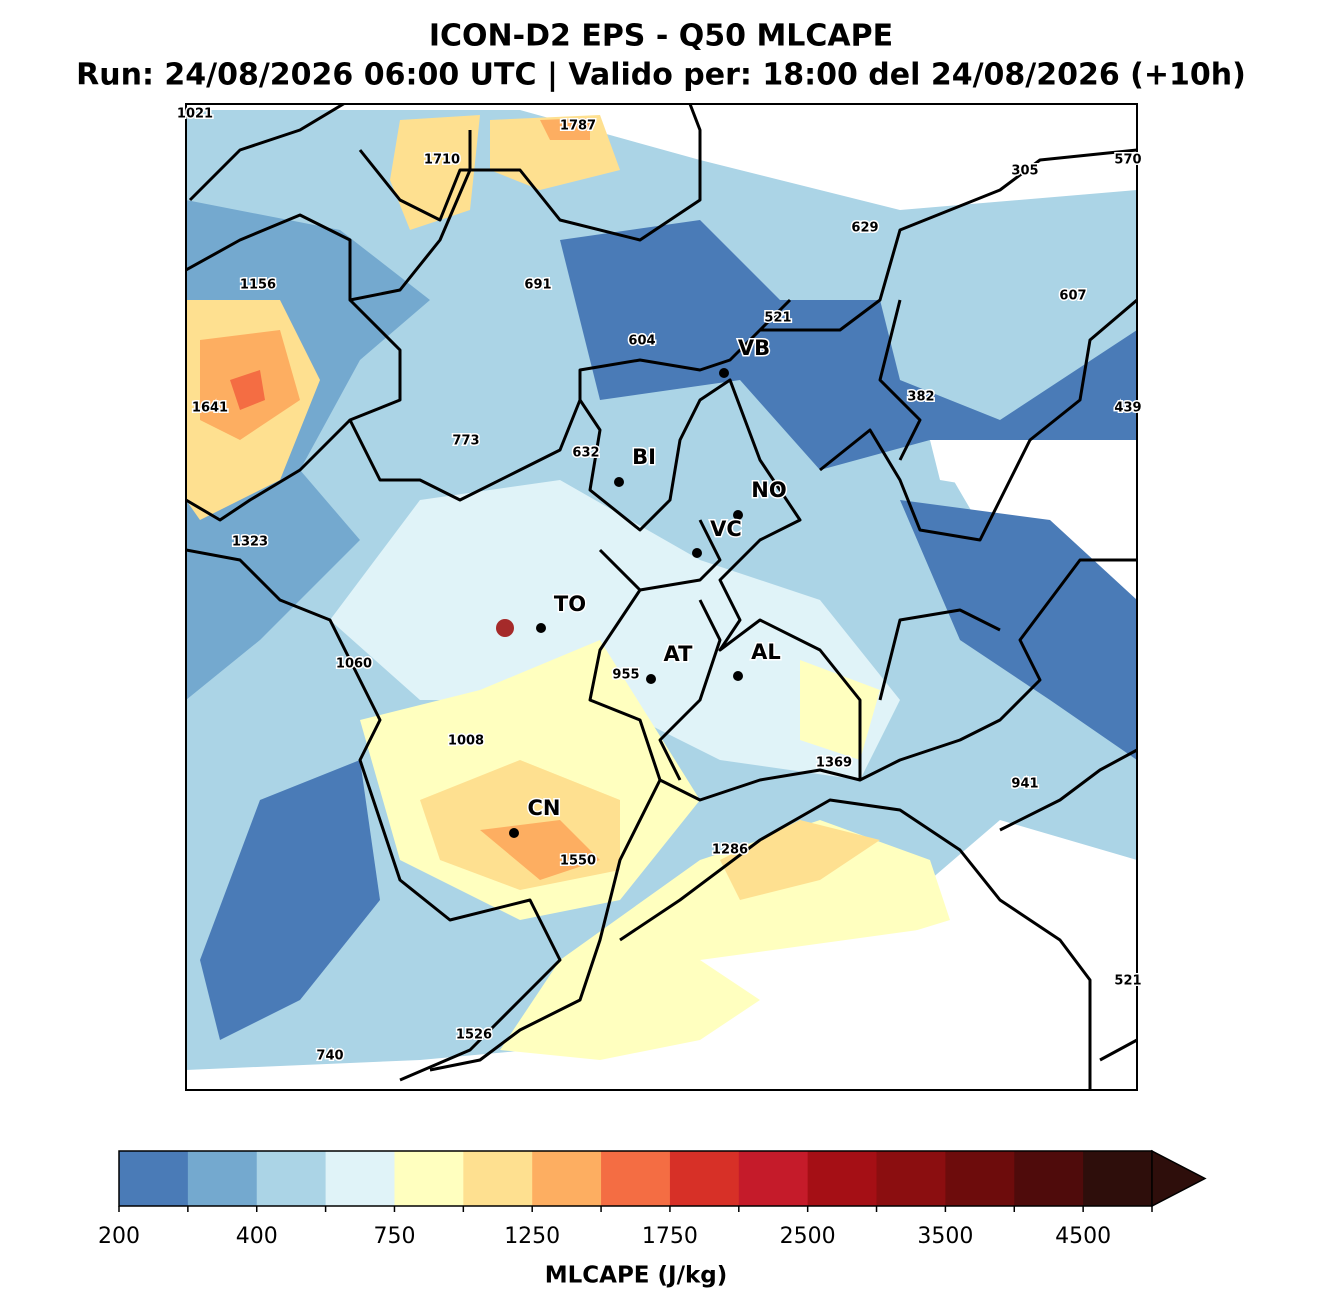  I want to click on city-label: AL, so click(766, 652).